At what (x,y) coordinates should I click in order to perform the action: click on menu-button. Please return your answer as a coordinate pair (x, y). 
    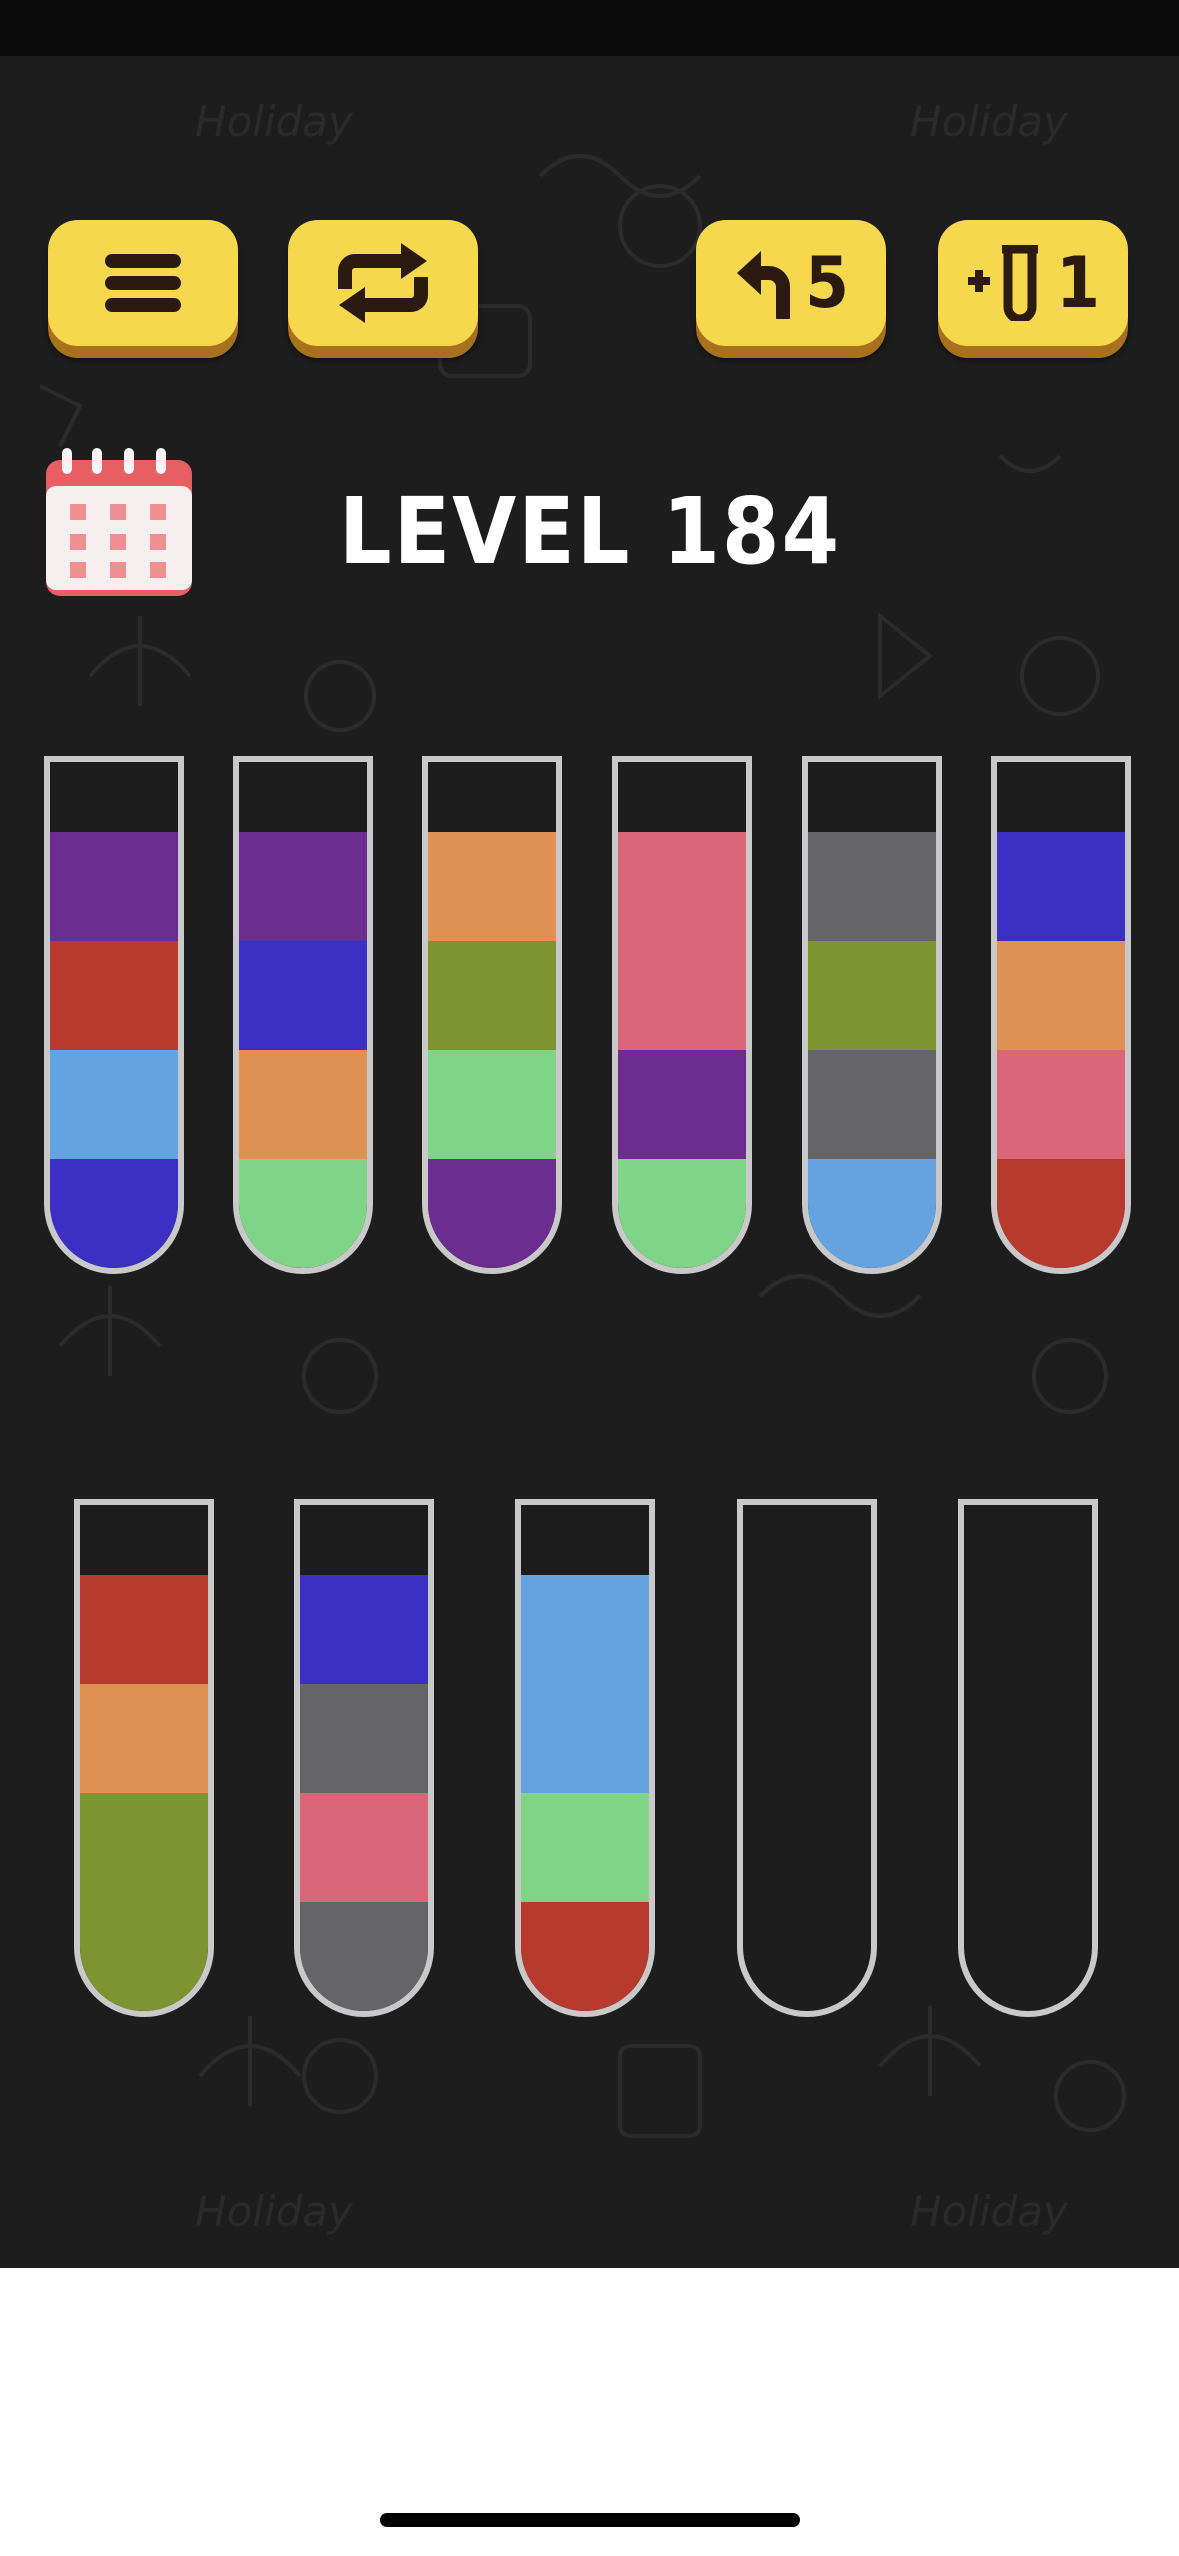
    Looking at the image, I should click on (143, 283).